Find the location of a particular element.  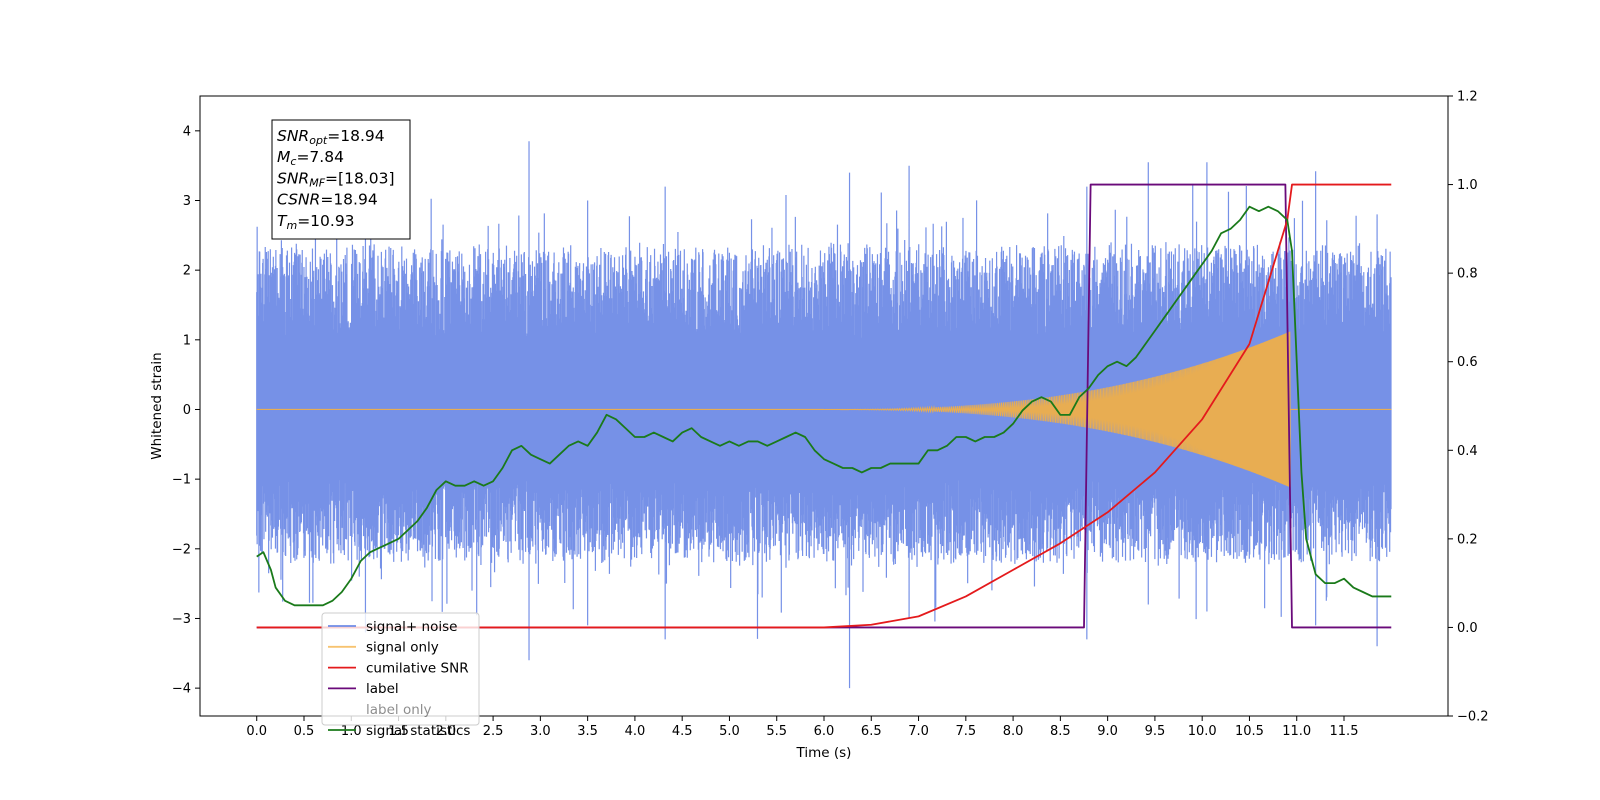

x-tick-label: 0.5 is located at coordinates (304, 731).